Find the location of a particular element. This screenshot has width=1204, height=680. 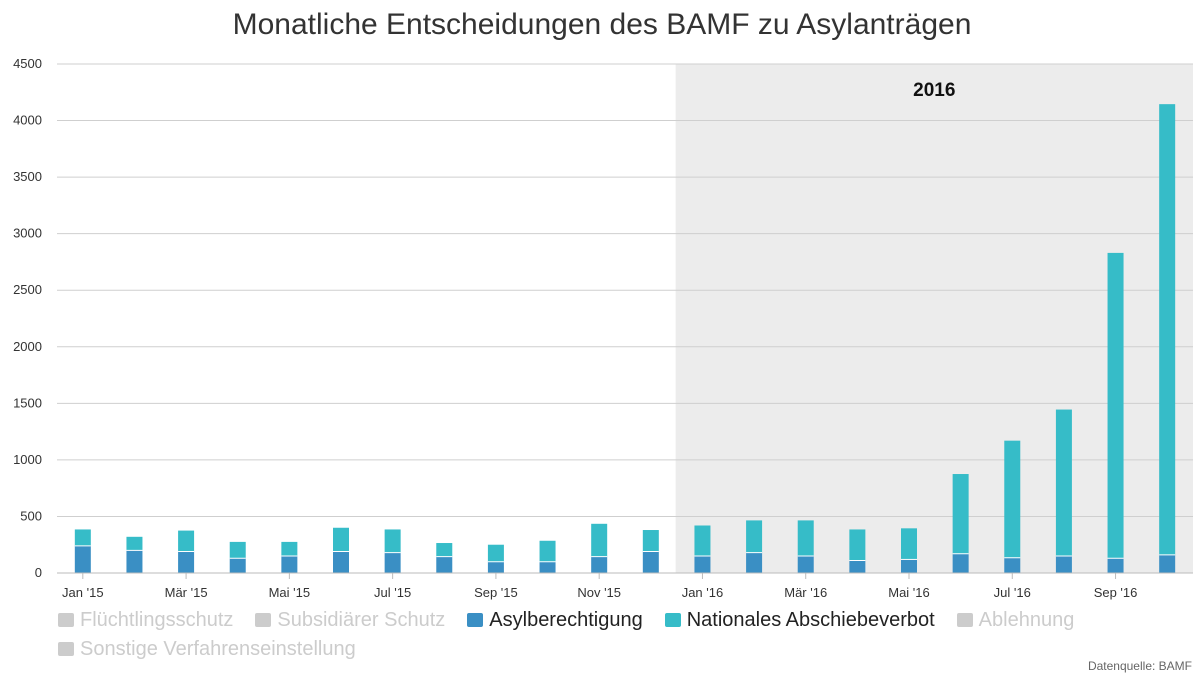

legend-item-flüchtlingsschutz: Flüchtlingsschutz is located at coordinates (145, 620).